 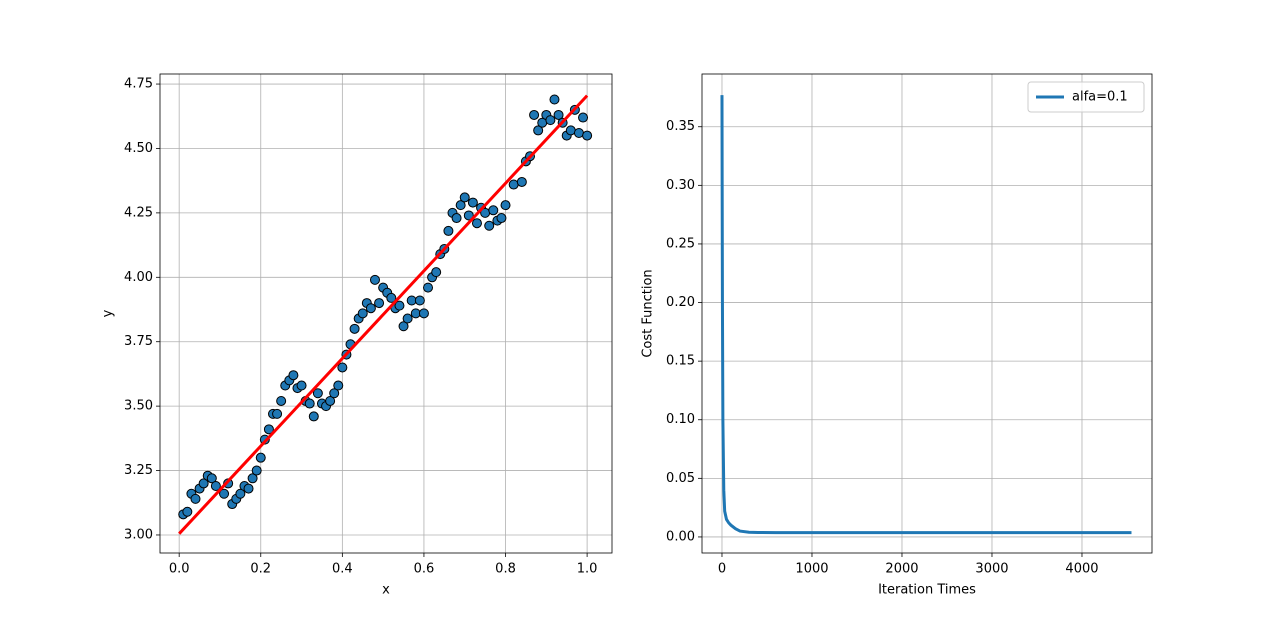 What do you see at coordinates (138, 534) in the screenshot?
I see `y-tick-label: 3.00` at bounding box center [138, 534].